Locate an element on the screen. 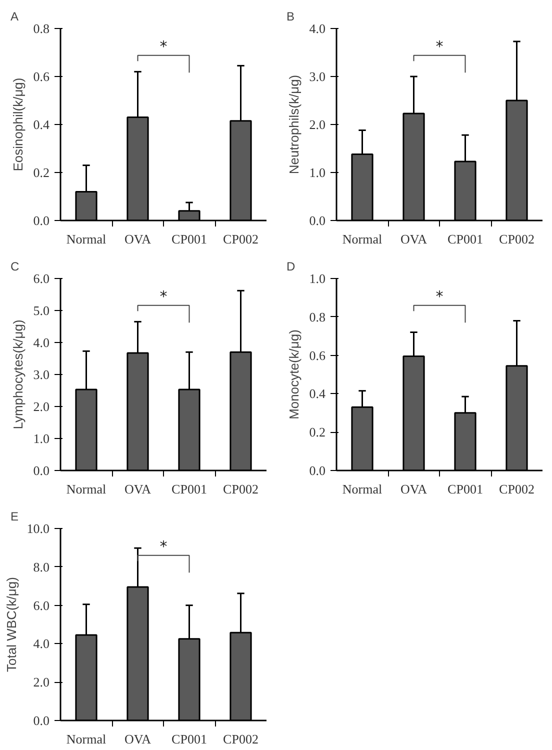 This screenshot has width=552, height=750. y-tick-label: 8.0 is located at coordinates (41, 566).